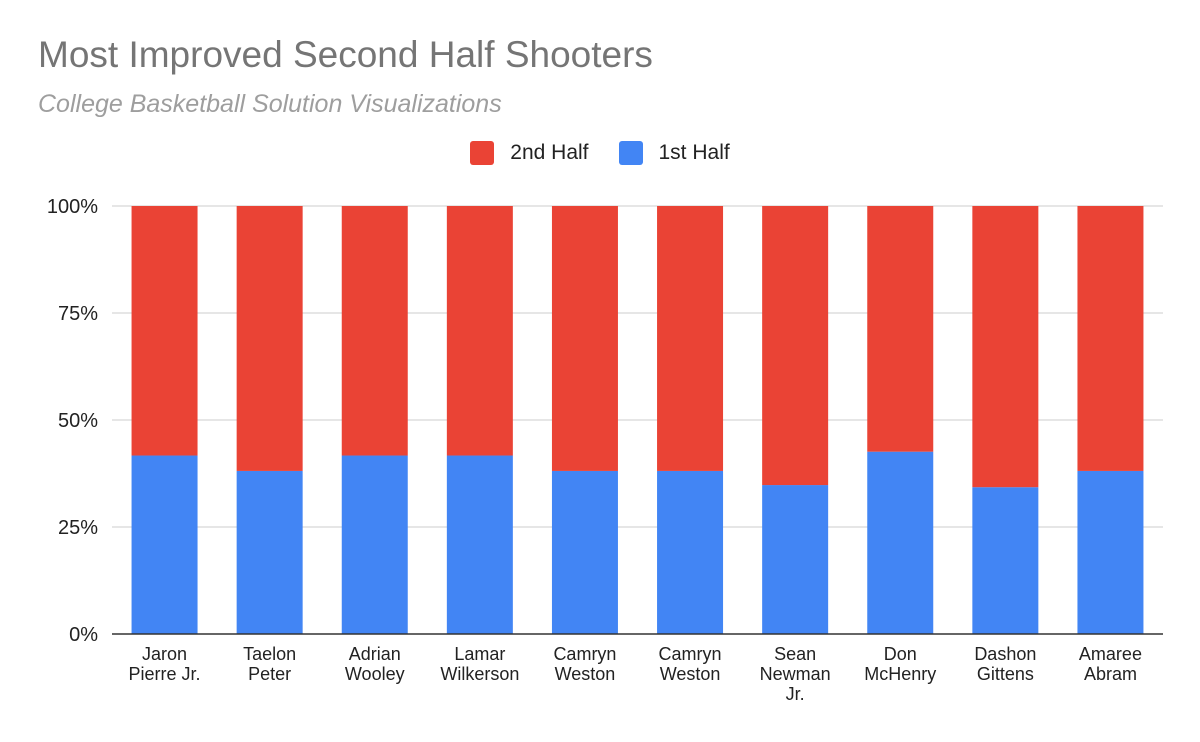 The image size is (1200, 742). Describe the element at coordinates (269, 664) in the screenshot. I see `x-tick-label: Taelon Peter` at that location.